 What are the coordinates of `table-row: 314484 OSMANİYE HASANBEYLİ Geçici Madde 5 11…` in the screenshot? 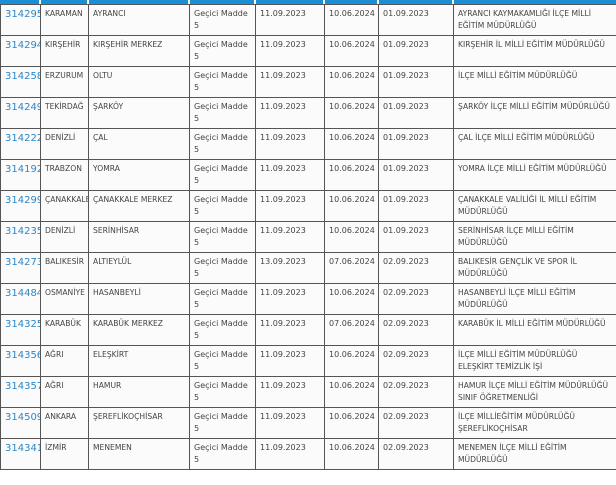 It's located at (308, 299).